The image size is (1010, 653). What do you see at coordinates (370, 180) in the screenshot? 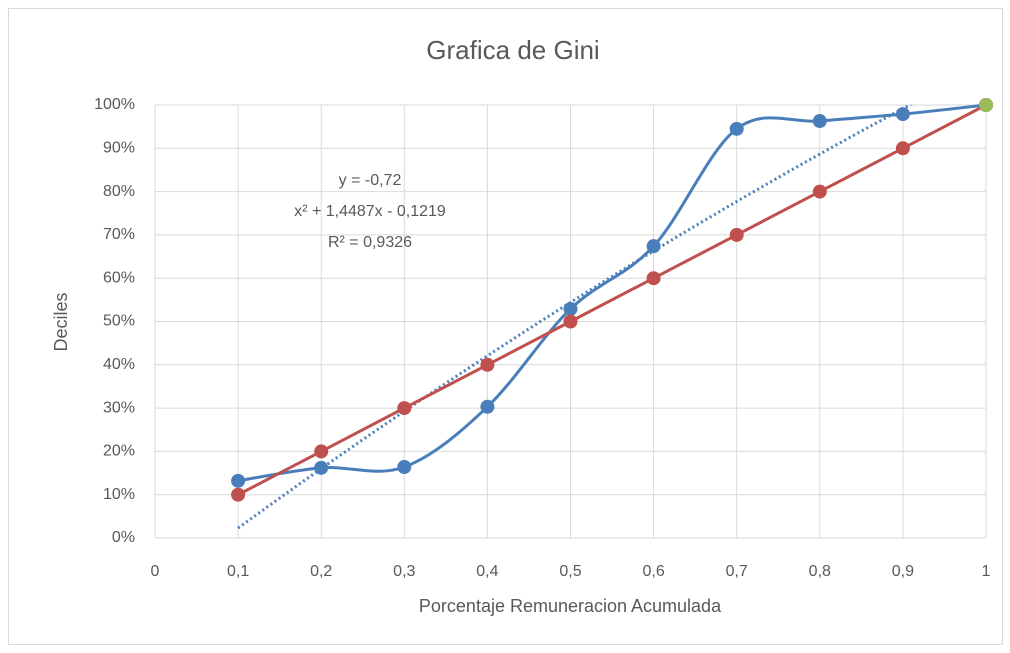
I see `trendline-equation: y = -0,72` at bounding box center [370, 180].